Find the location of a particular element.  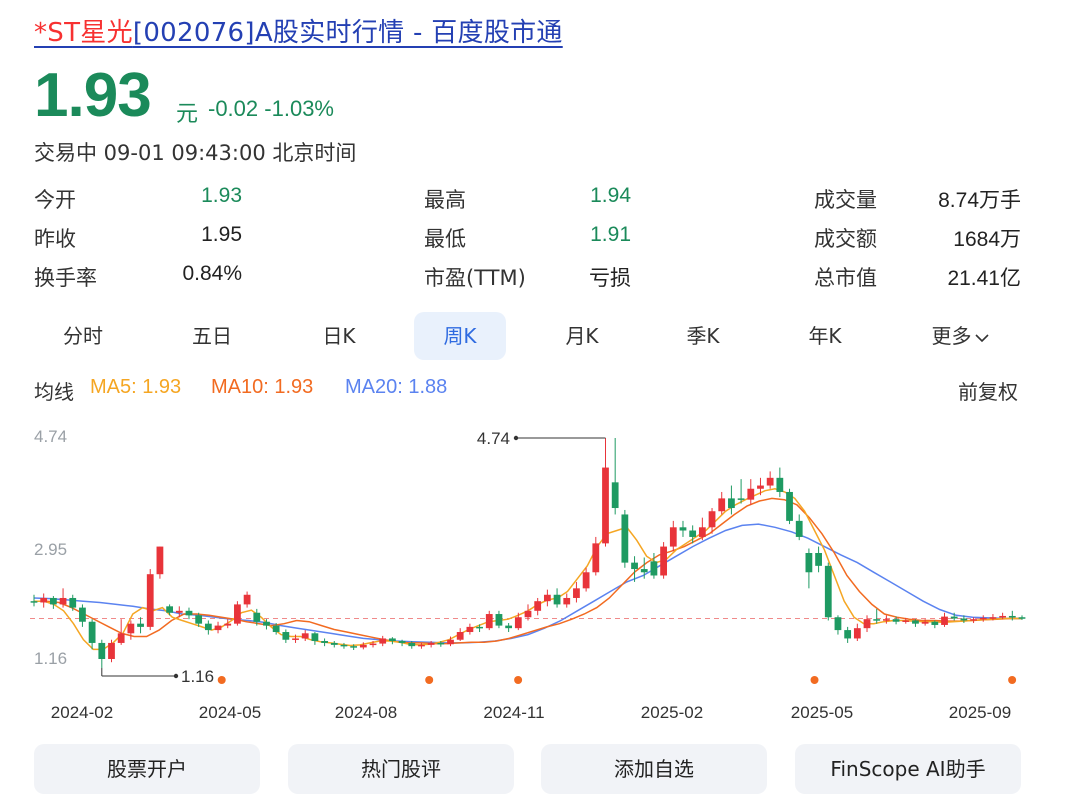

stat-label: 今开 is located at coordinates (55, 200).